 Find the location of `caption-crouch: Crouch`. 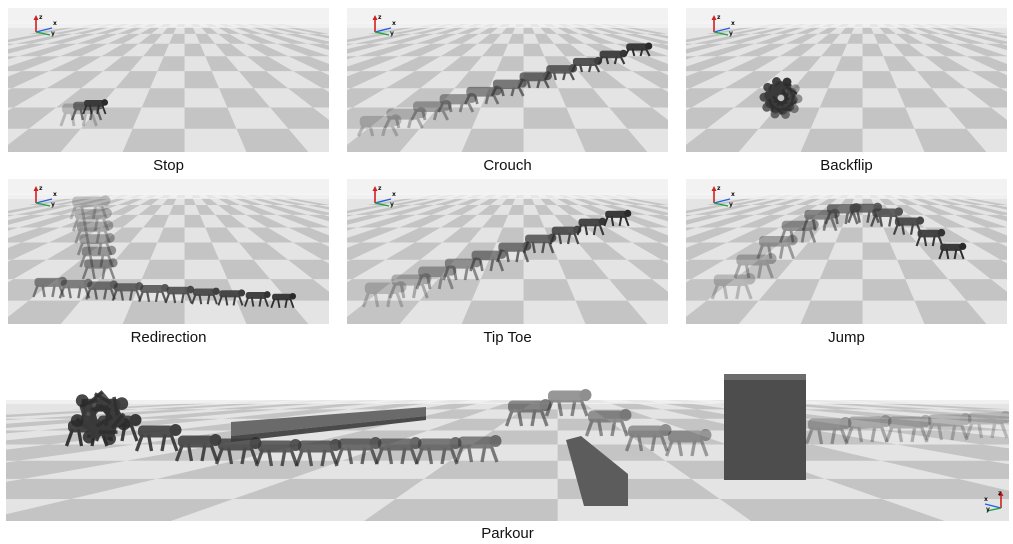

caption-crouch: Crouch is located at coordinates (507, 165).